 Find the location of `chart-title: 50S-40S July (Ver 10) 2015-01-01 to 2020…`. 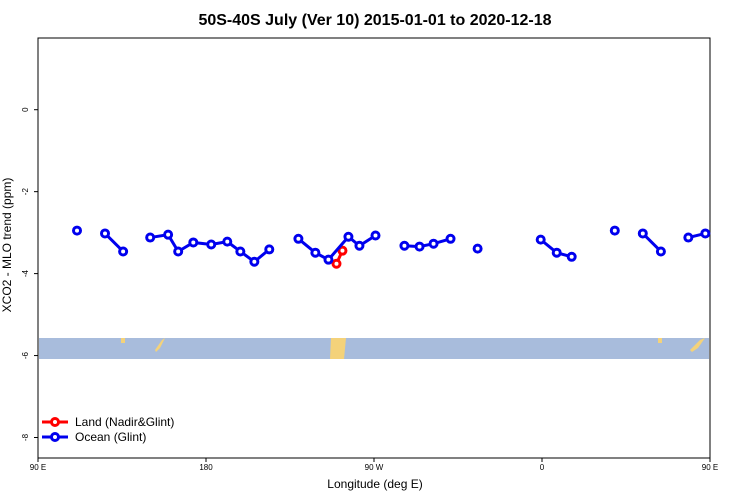

chart-title: 50S-40S July (Ver 10) 2015-01-01 to 2020… is located at coordinates (374, 20).